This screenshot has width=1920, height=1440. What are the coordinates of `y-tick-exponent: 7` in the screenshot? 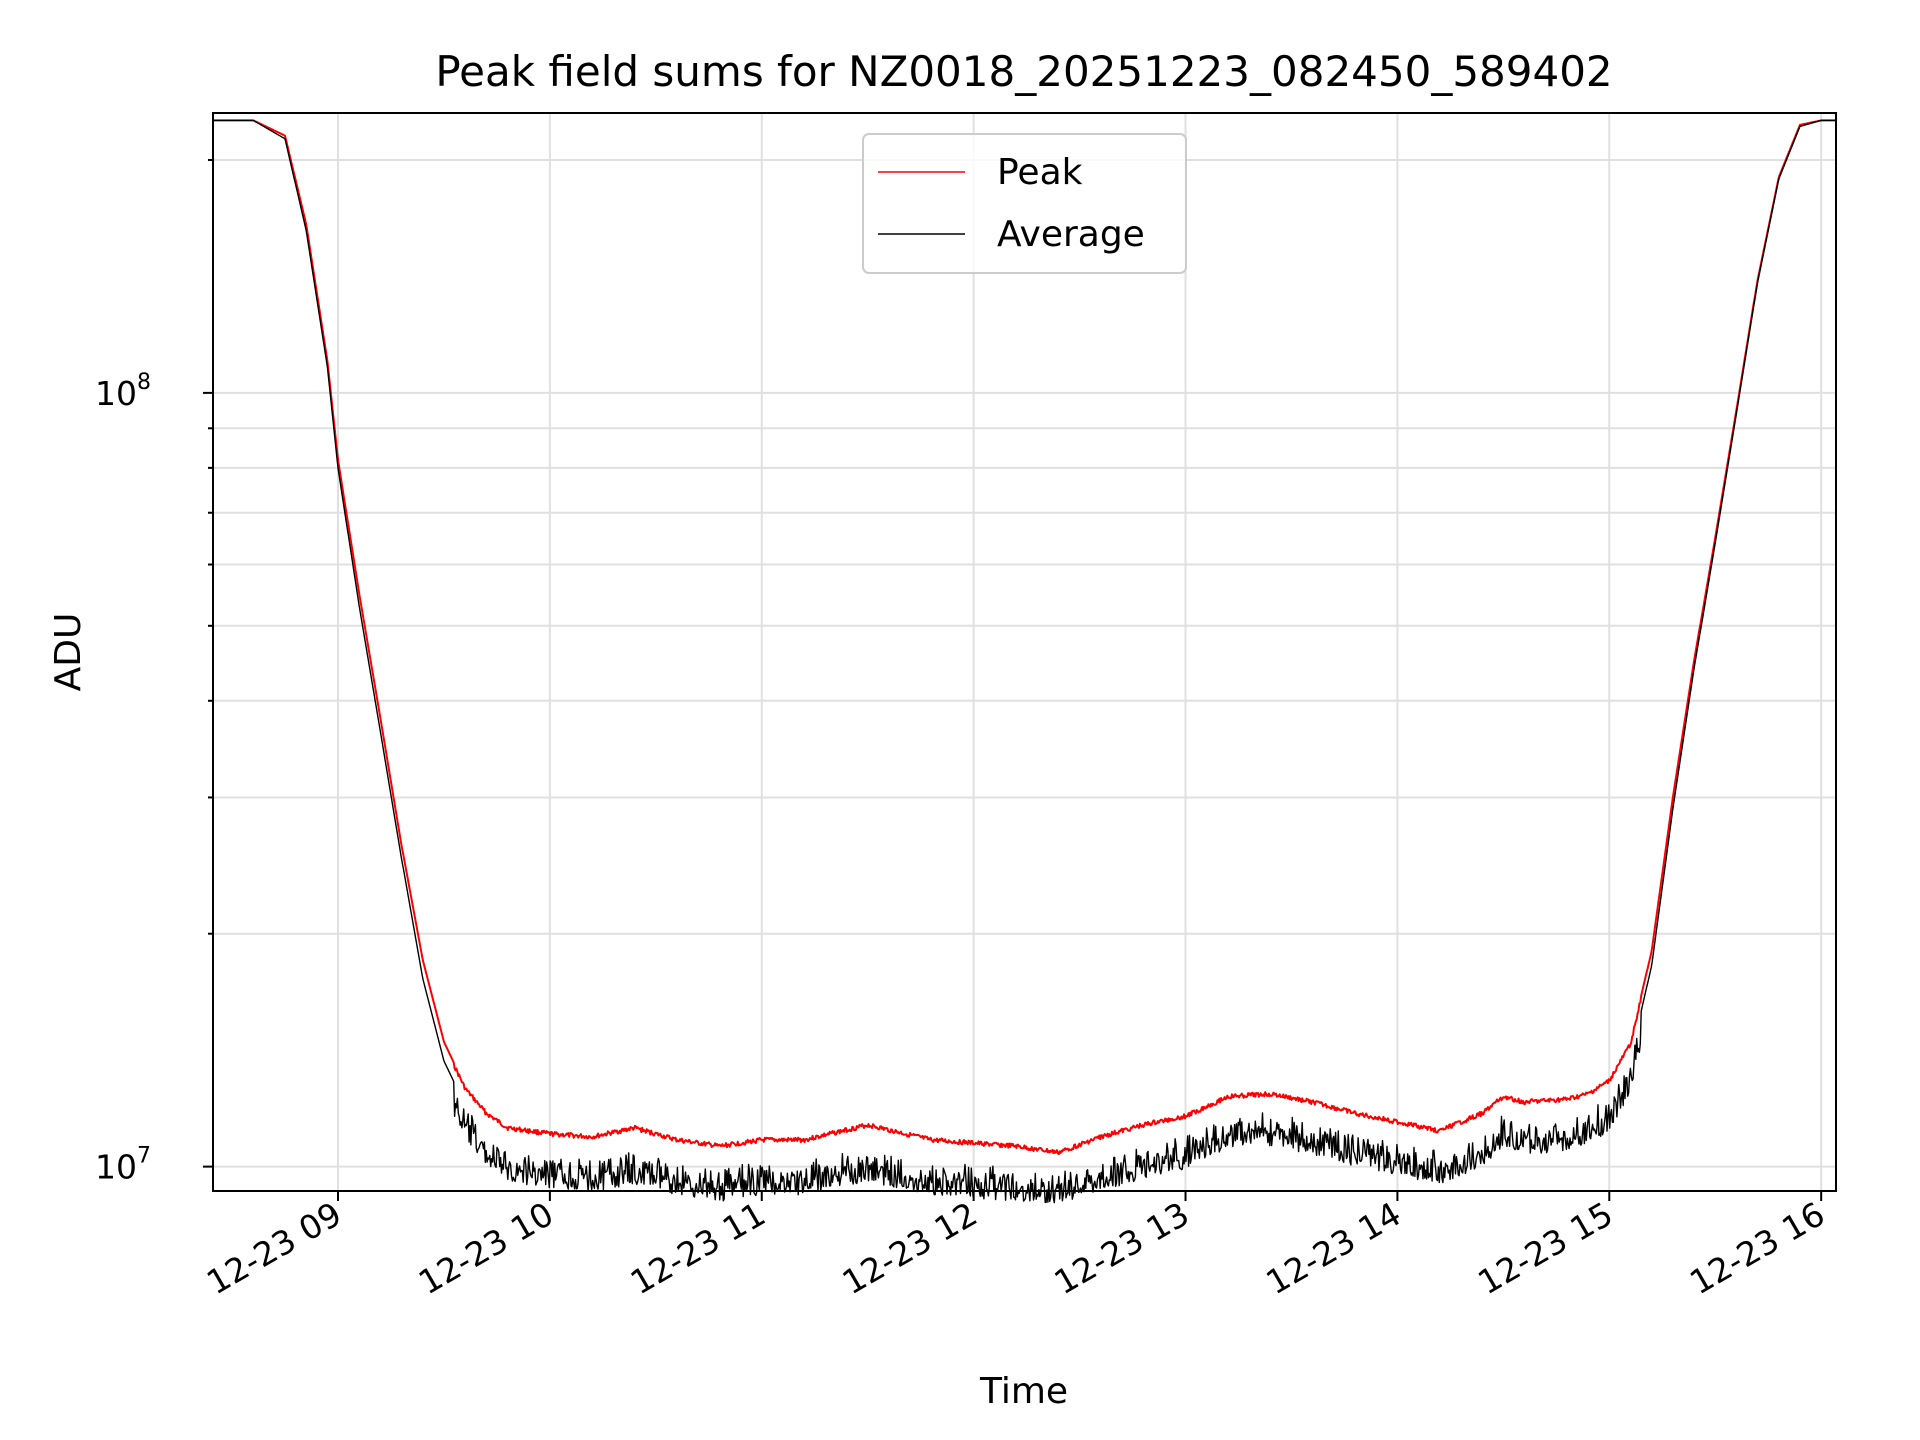 It's located at (144, 1156).